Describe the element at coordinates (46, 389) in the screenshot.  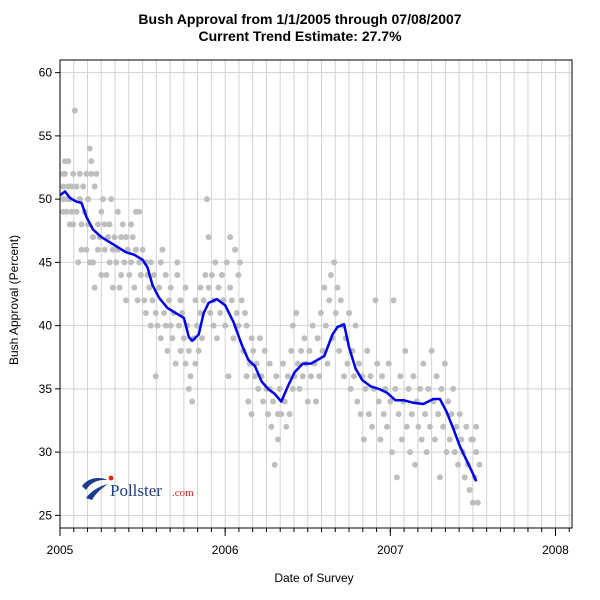
I see `y-tick-label: 35` at that location.